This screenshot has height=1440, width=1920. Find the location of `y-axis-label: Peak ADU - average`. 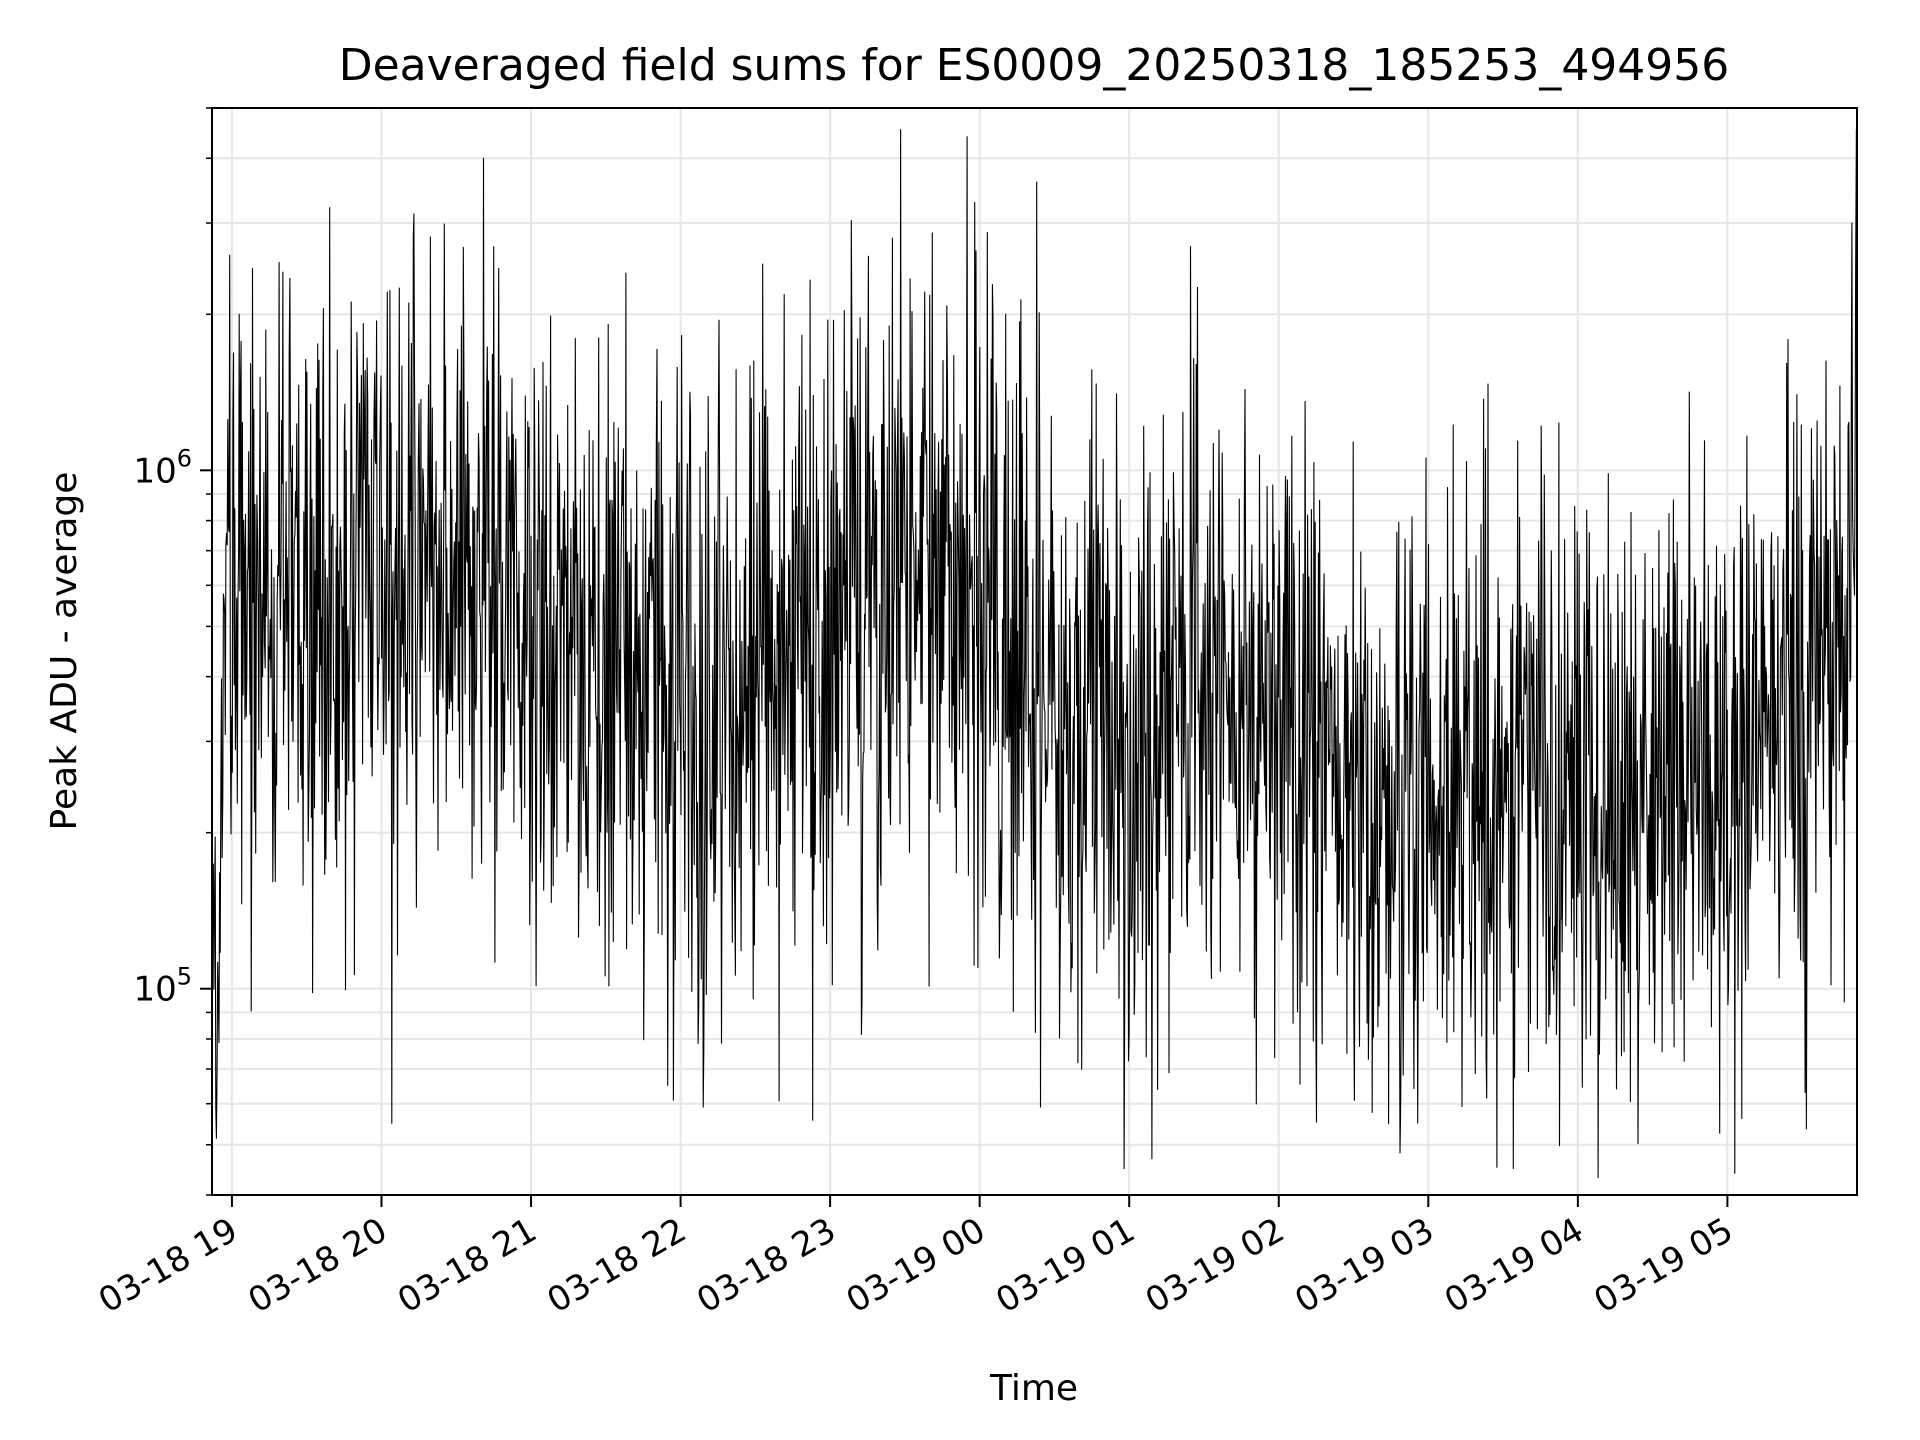

y-axis-label: Peak ADU - average is located at coordinates (64, 651).